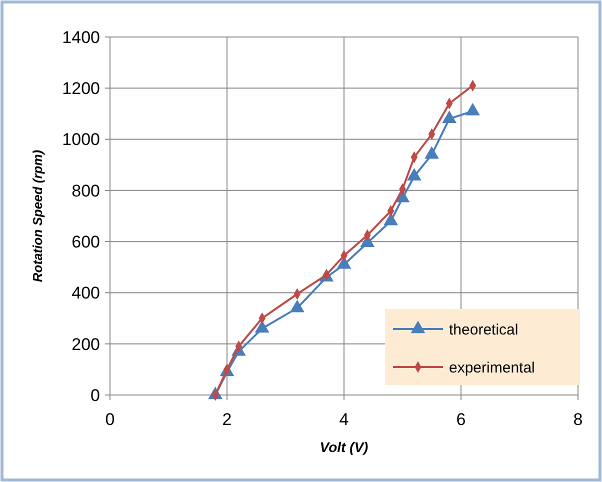 The image size is (602, 482). What do you see at coordinates (461, 419) in the screenshot?
I see `x-tick-label: 6` at bounding box center [461, 419].